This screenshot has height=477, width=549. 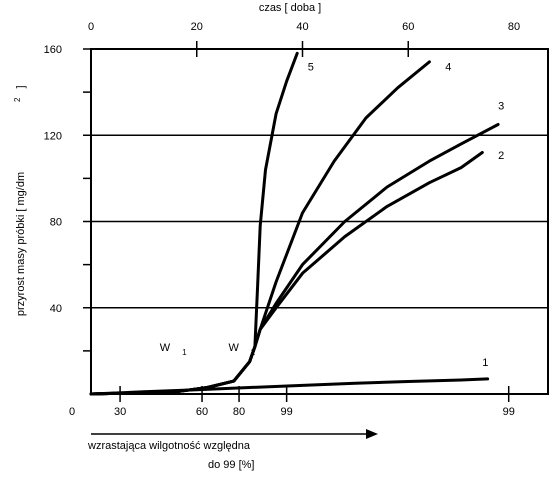 What do you see at coordinates (67, 198) in the screenshot?
I see `y-axis: 40 80 120 160` at bounding box center [67, 198].